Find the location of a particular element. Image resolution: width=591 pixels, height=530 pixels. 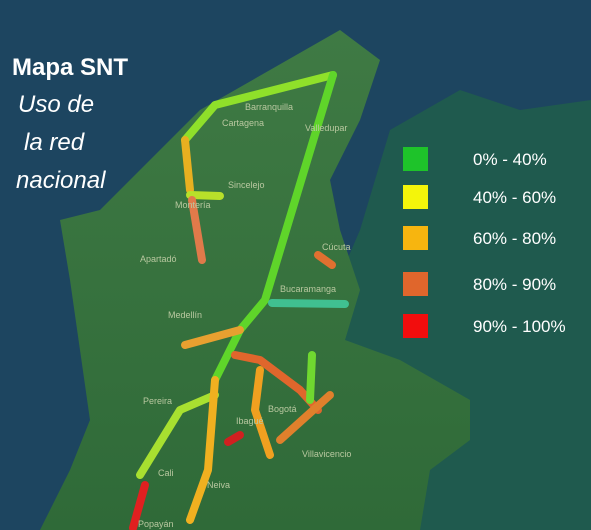

city-label: Neiva is located at coordinates (218, 485).